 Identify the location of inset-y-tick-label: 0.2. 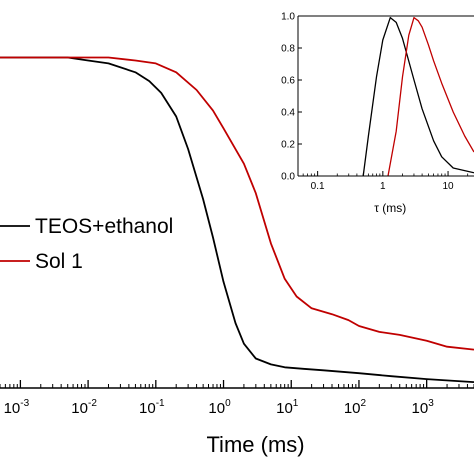
(288, 145).